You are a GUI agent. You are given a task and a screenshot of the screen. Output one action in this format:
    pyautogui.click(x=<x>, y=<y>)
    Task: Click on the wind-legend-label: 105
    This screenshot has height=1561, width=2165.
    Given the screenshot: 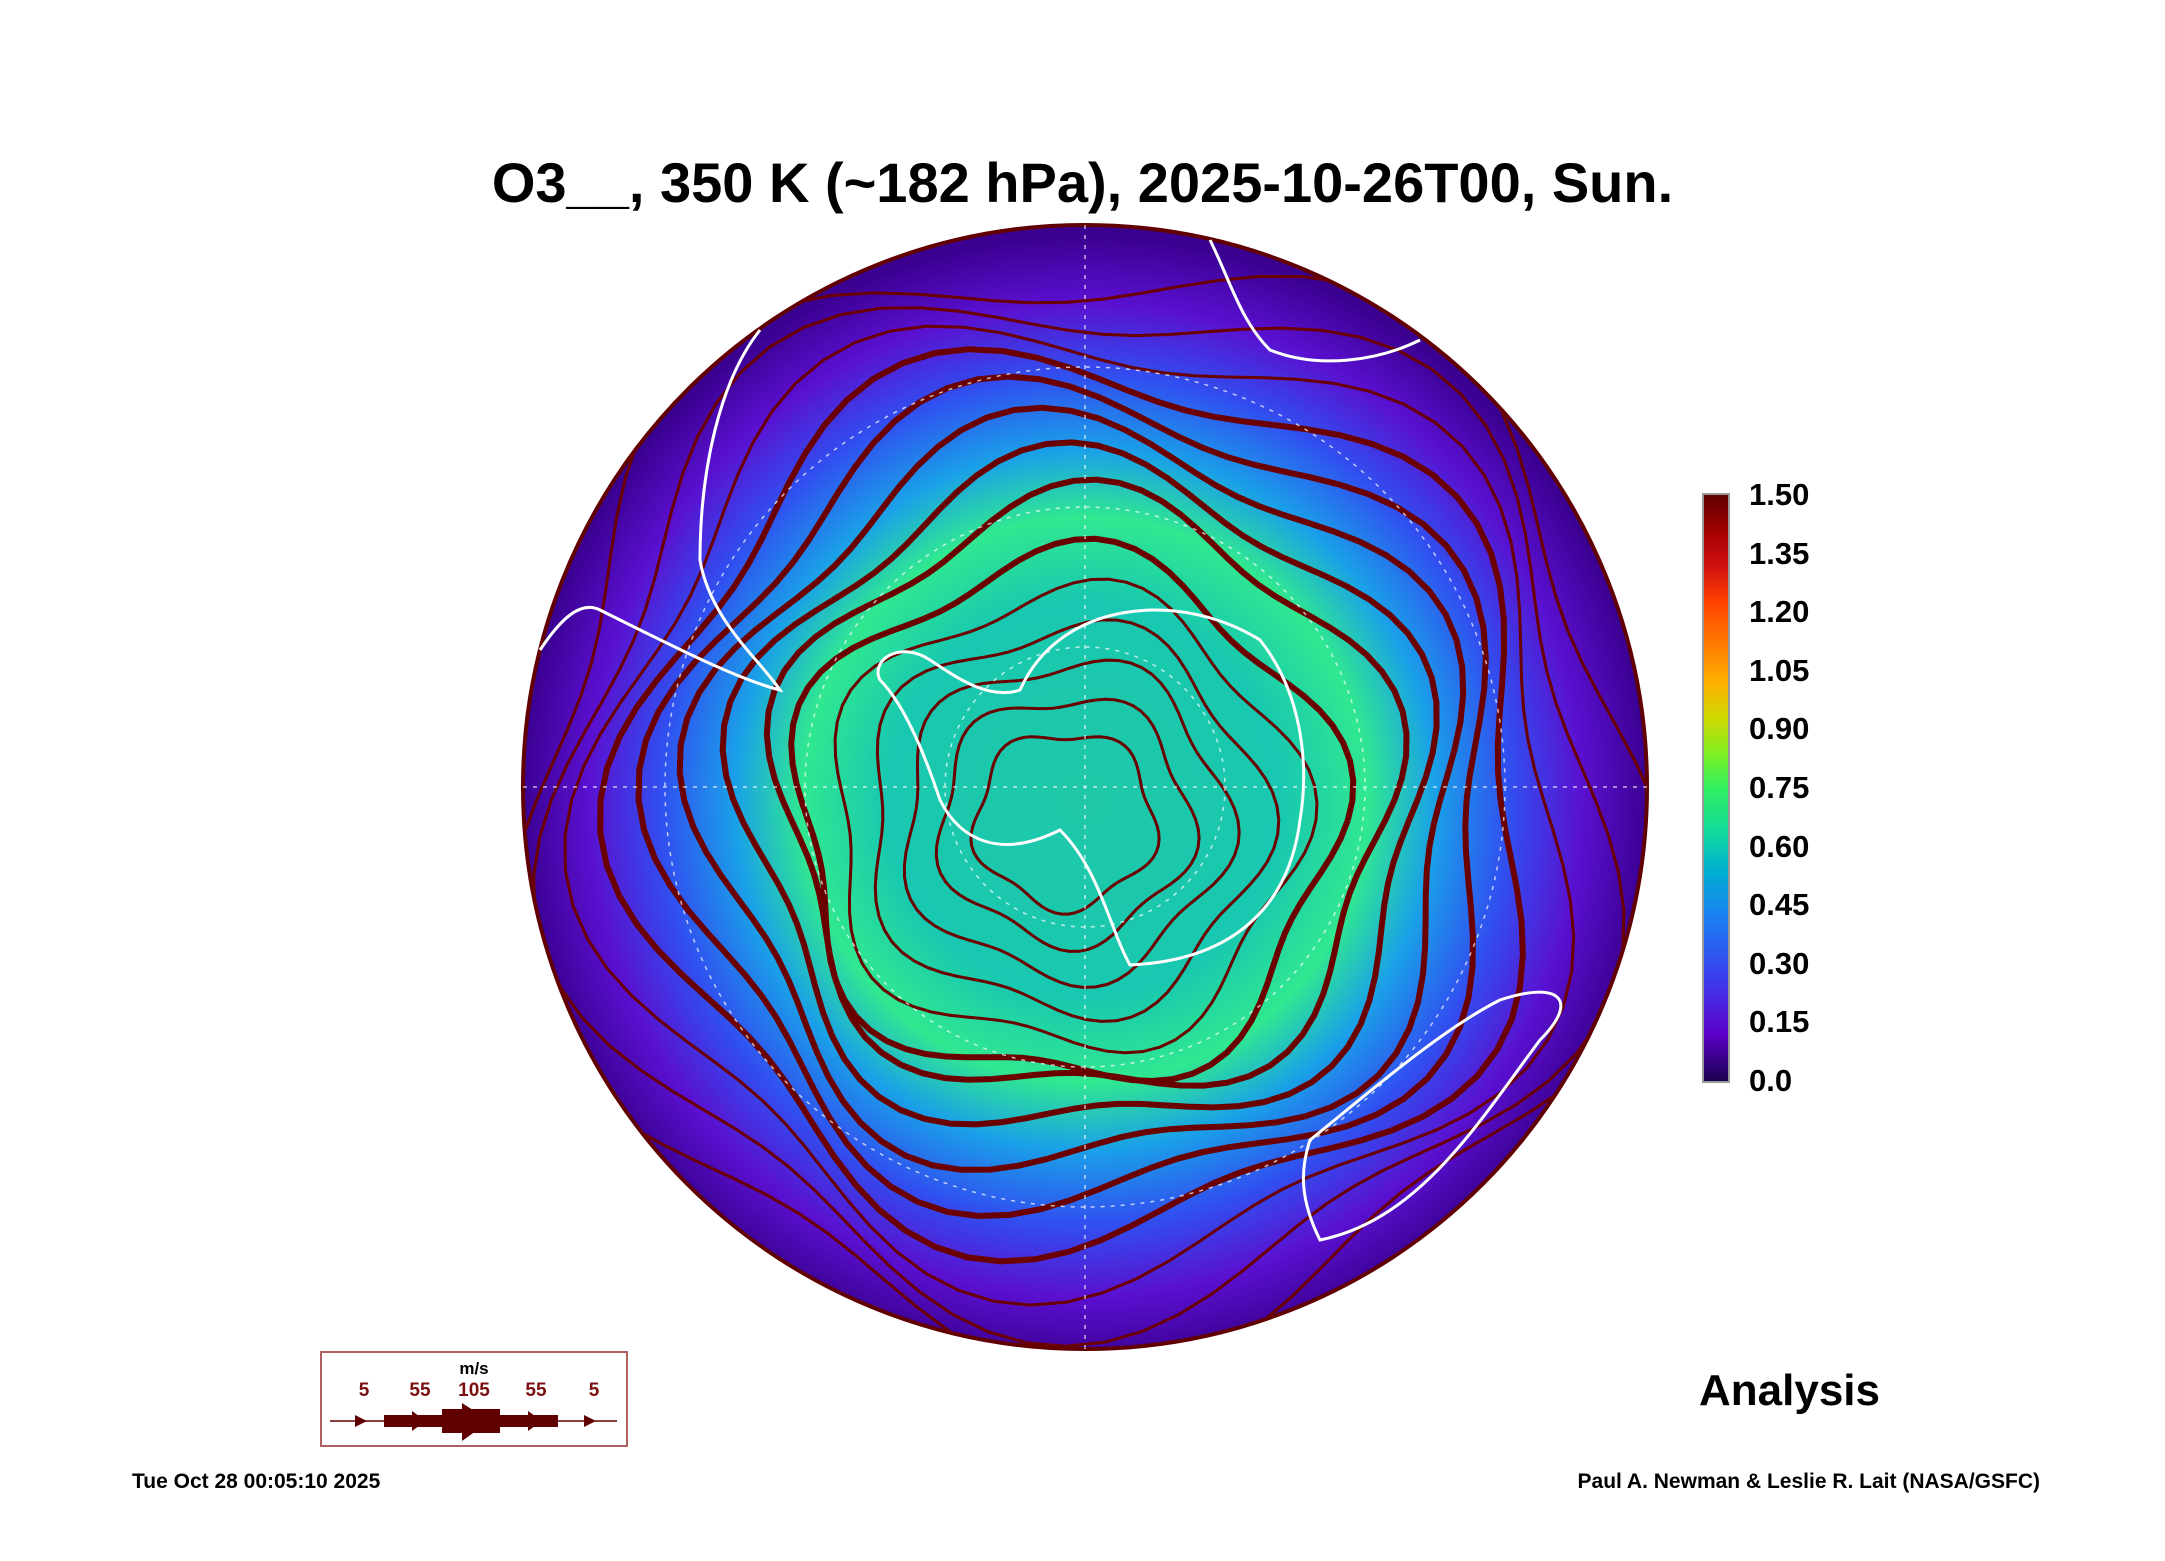 What is the action you would take?
    pyautogui.click(x=474, y=1390)
    